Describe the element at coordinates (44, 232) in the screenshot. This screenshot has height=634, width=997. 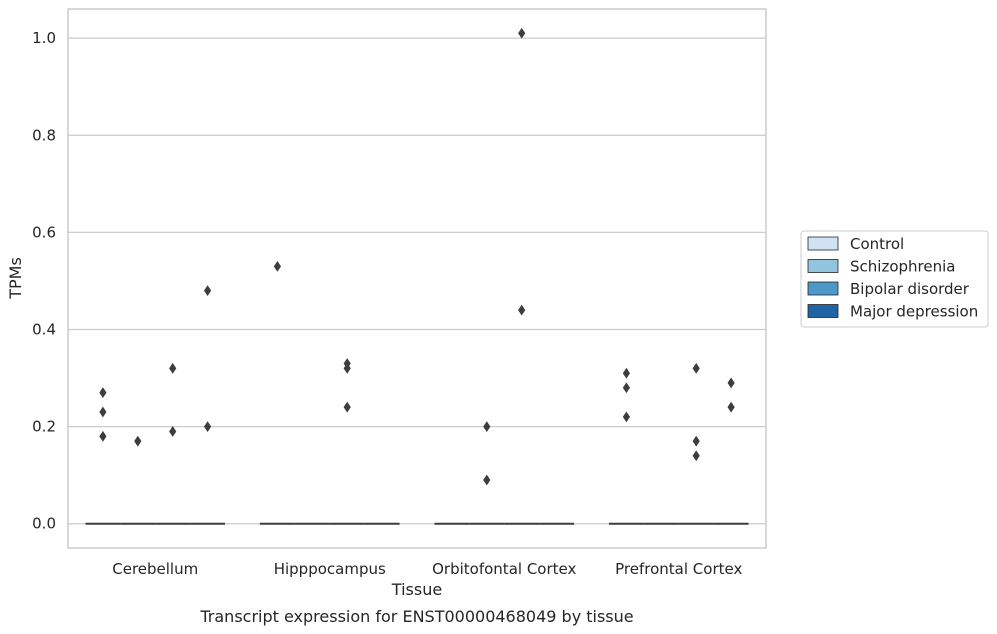
I see `y-tick-label: 0.6` at that location.